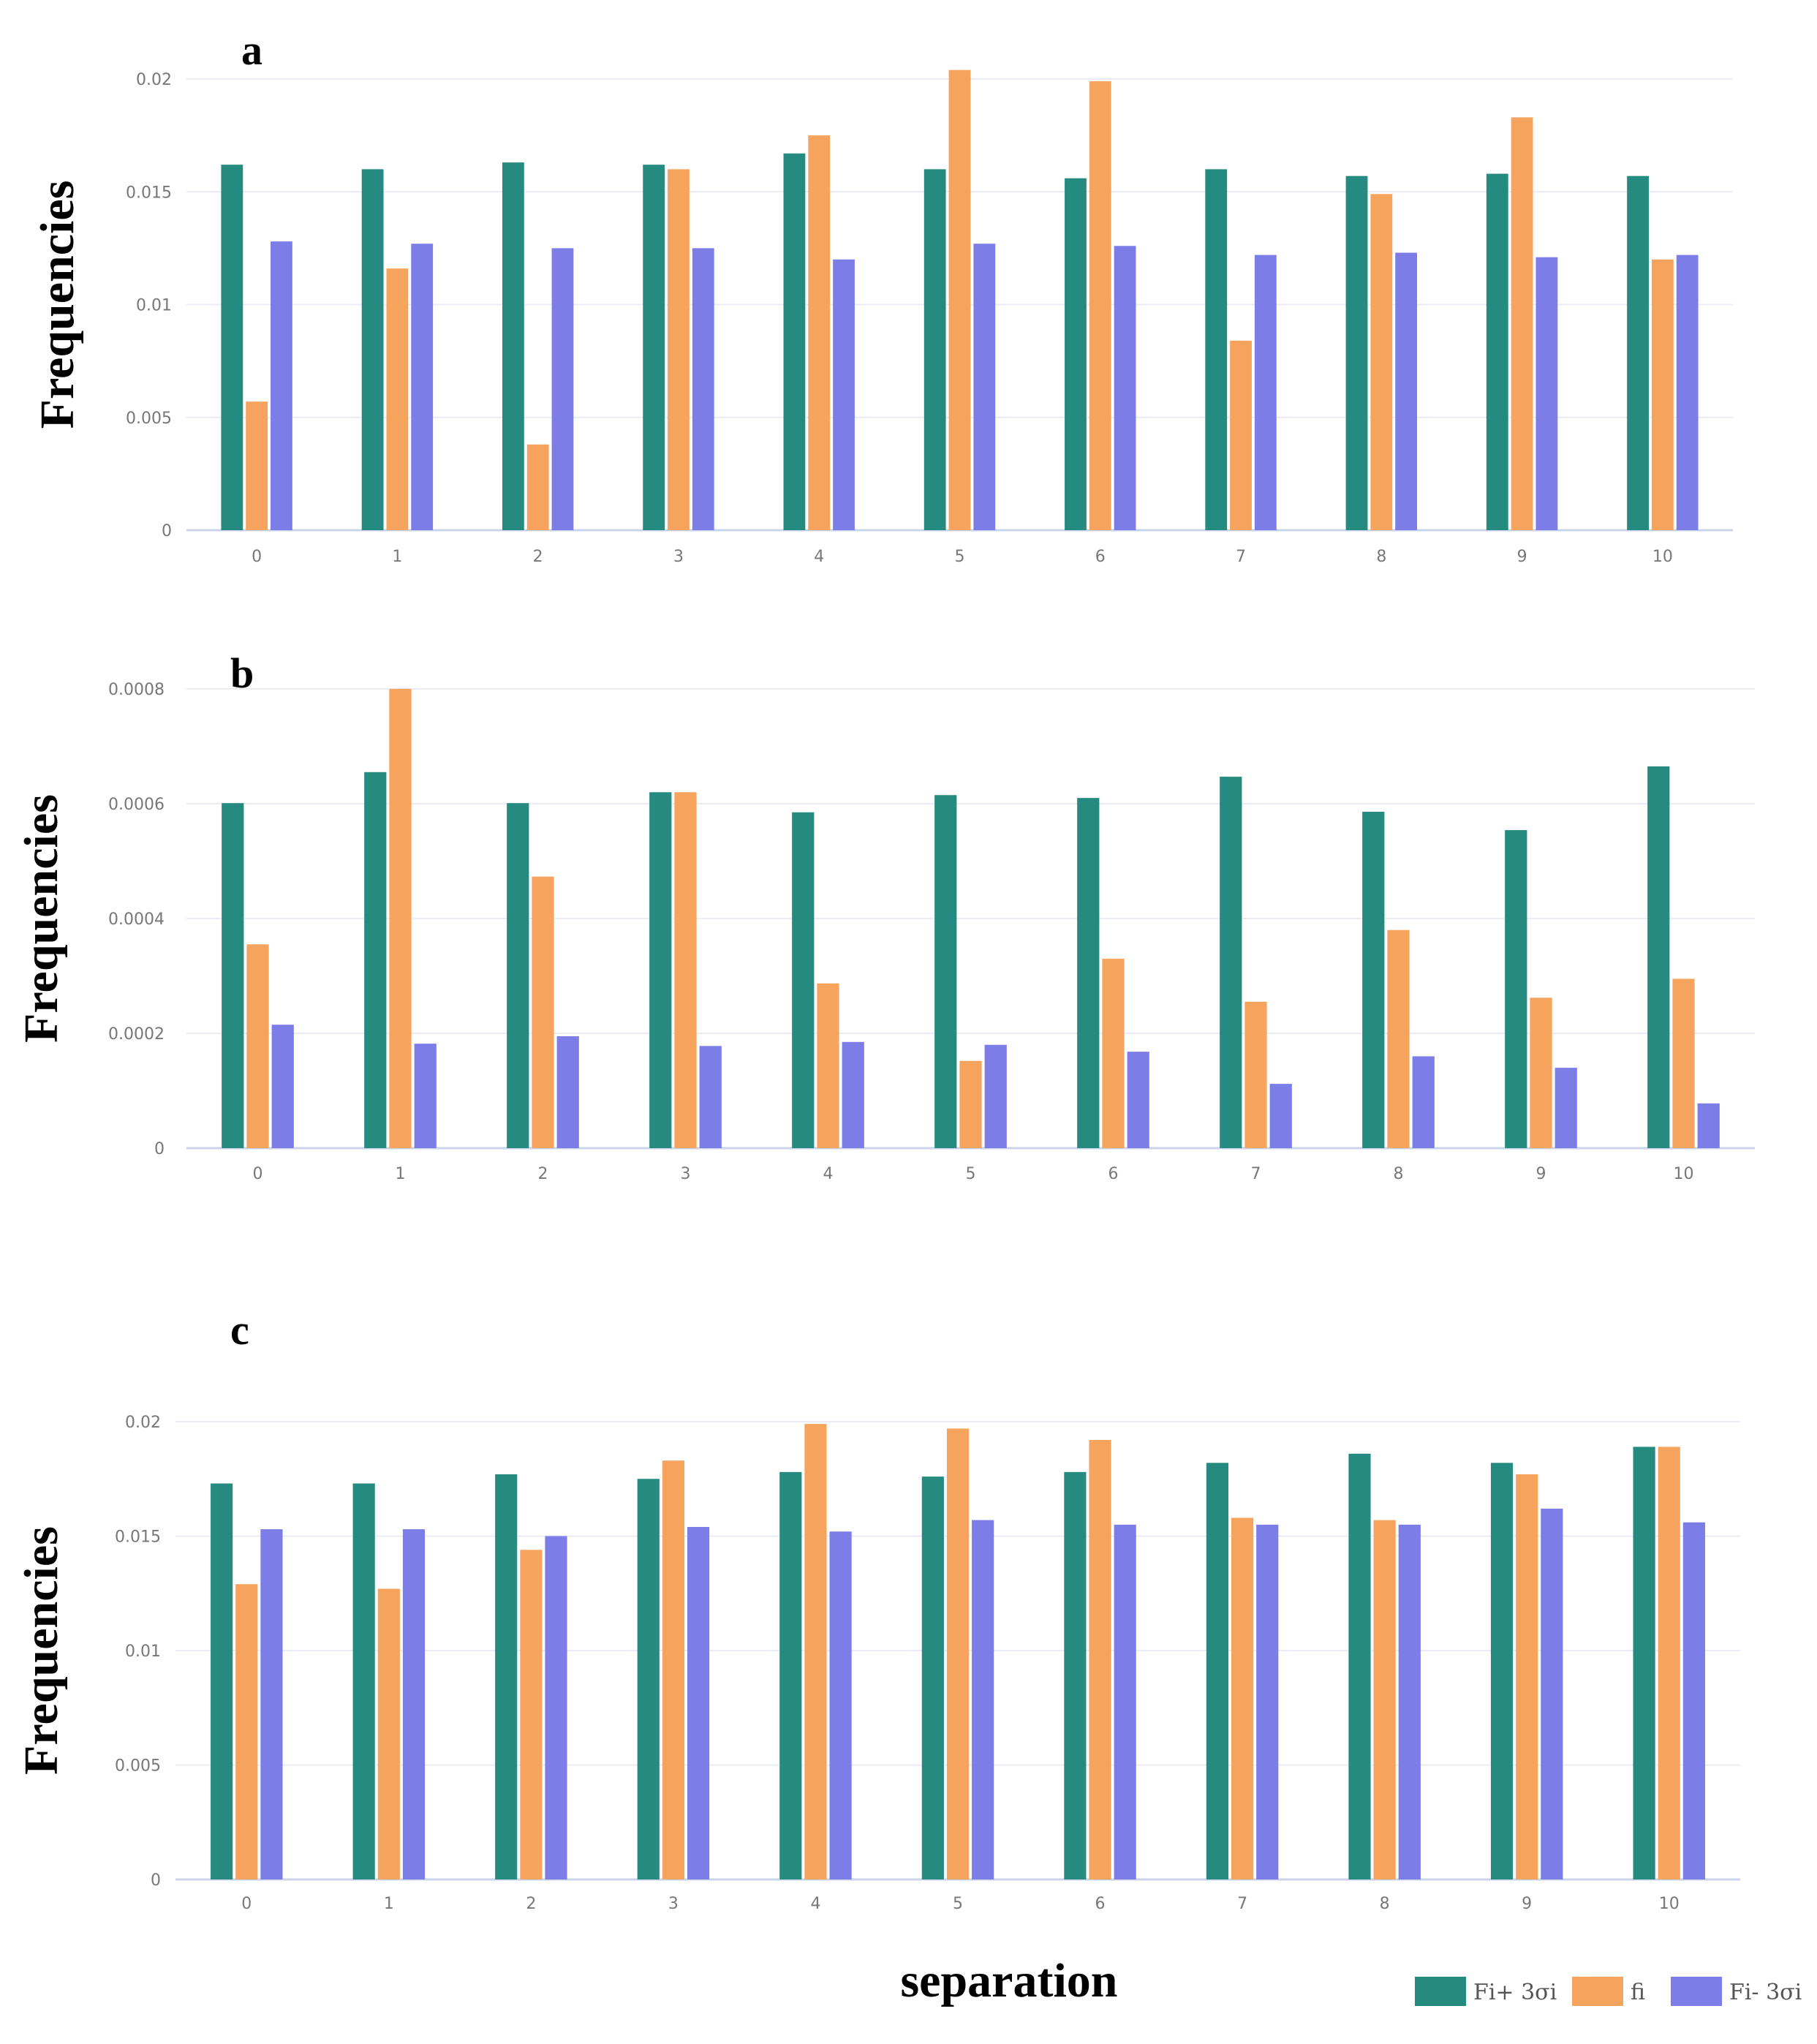 The image size is (1817, 2044). What do you see at coordinates (1765, 1992) in the screenshot?
I see `legend-label: Fi- 3σi` at bounding box center [1765, 1992].